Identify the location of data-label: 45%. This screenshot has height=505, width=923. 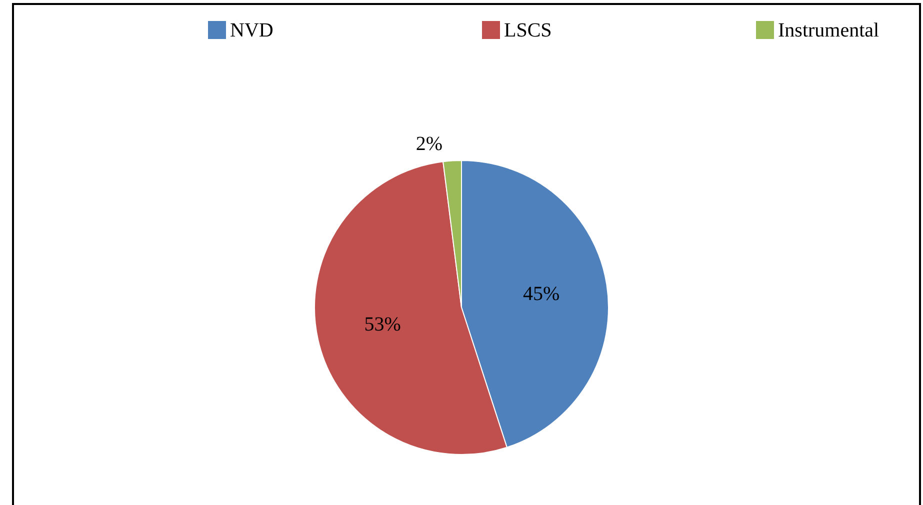
(541, 294).